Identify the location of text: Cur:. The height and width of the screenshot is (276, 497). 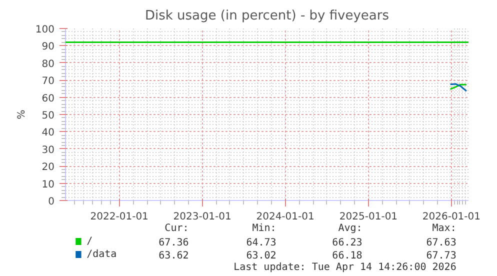
(176, 228).